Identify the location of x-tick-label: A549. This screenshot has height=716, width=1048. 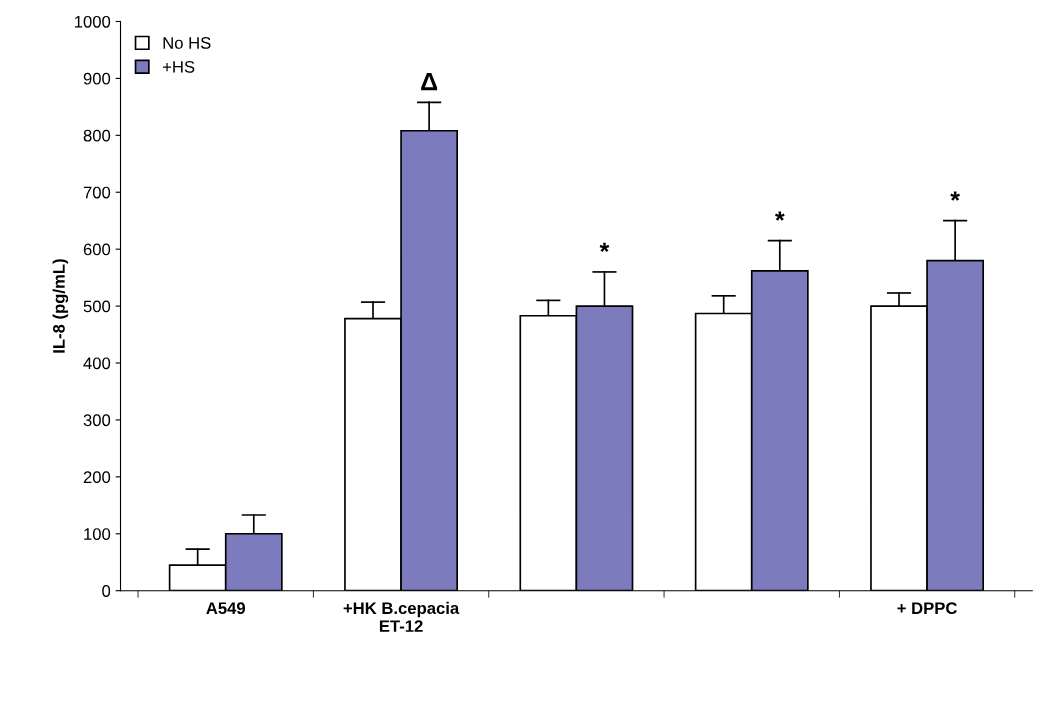
(226, 608).